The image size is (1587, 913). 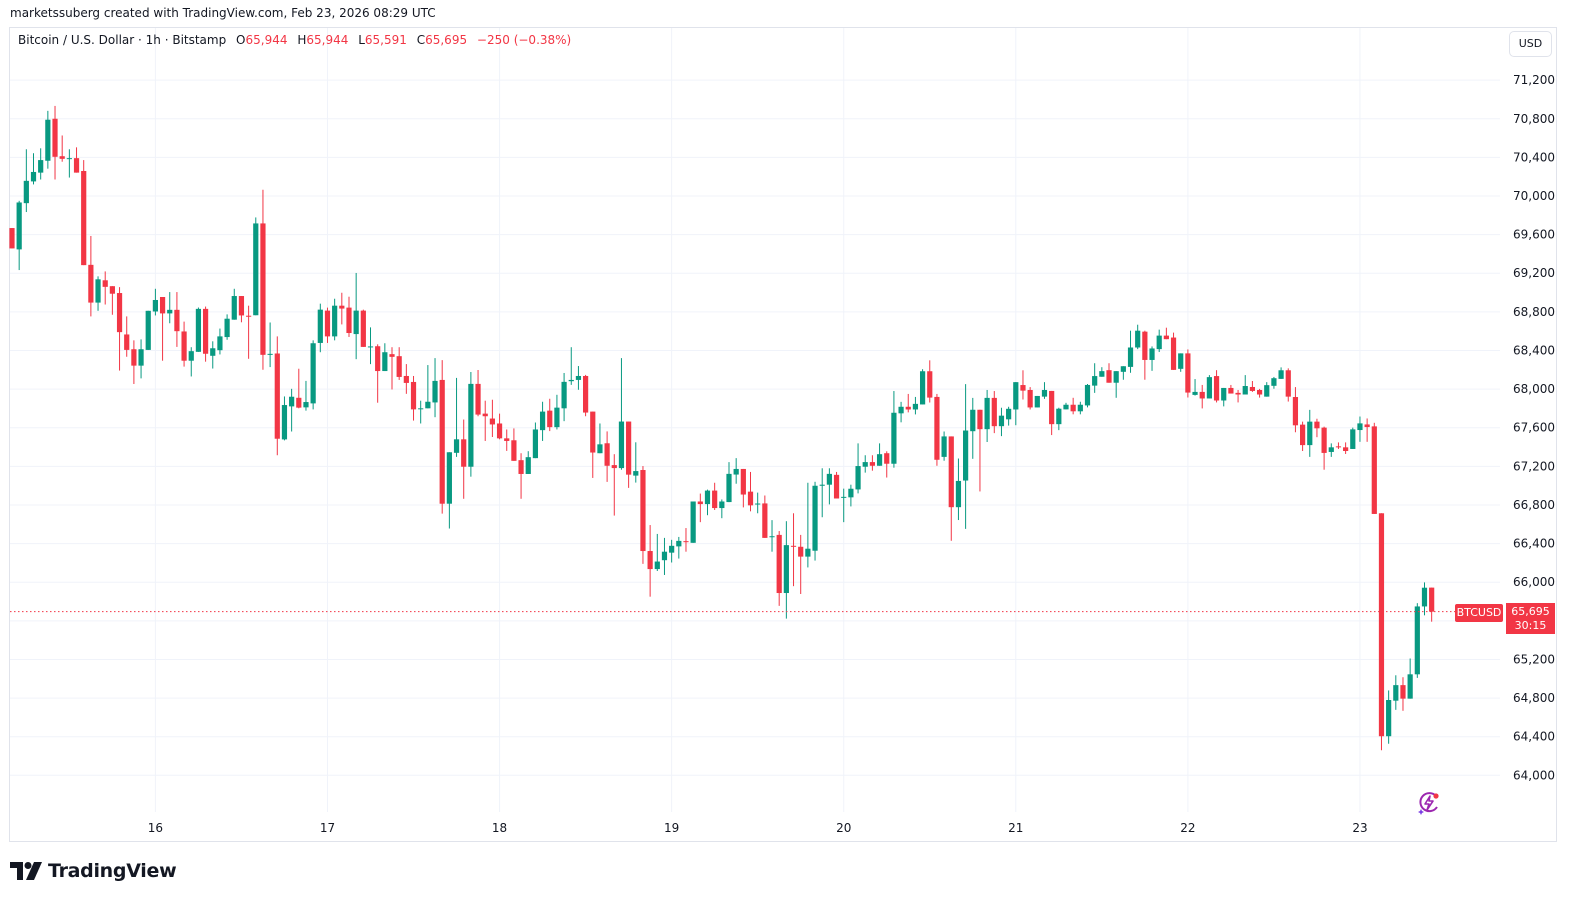 What do you see at coordinates (1530, 611) in the screenshot?
I see `last-price-value: 65,695` at bounding box center [1530, 611].